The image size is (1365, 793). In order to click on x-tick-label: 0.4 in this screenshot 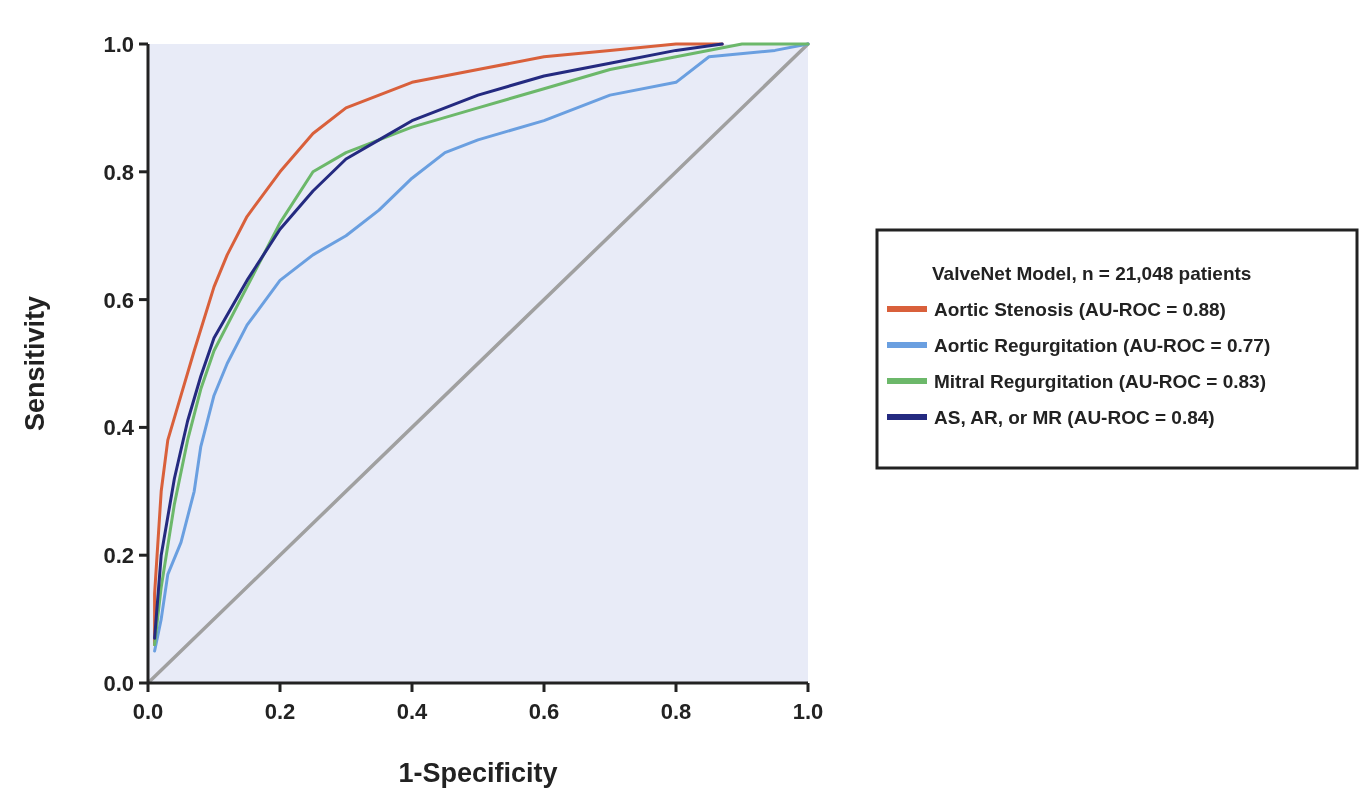, I will do `click(412, 711)`.